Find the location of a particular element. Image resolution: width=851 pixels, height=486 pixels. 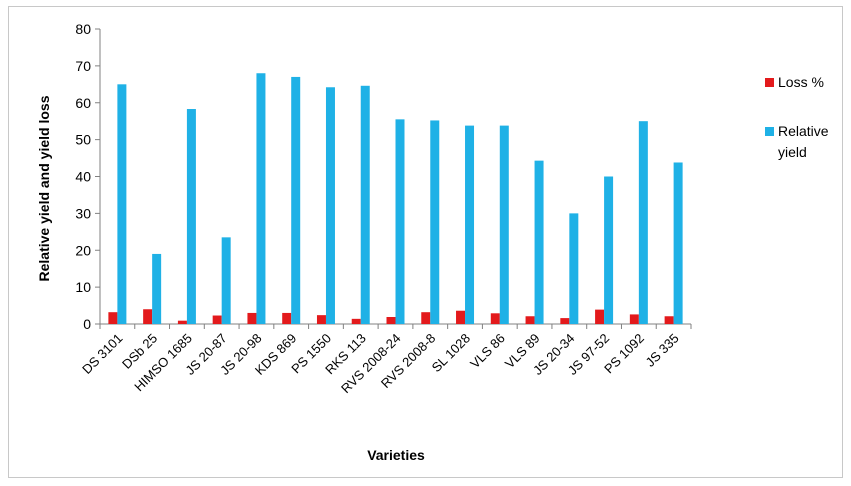

legend-swatch-loss is located at coordinates (769, 82).